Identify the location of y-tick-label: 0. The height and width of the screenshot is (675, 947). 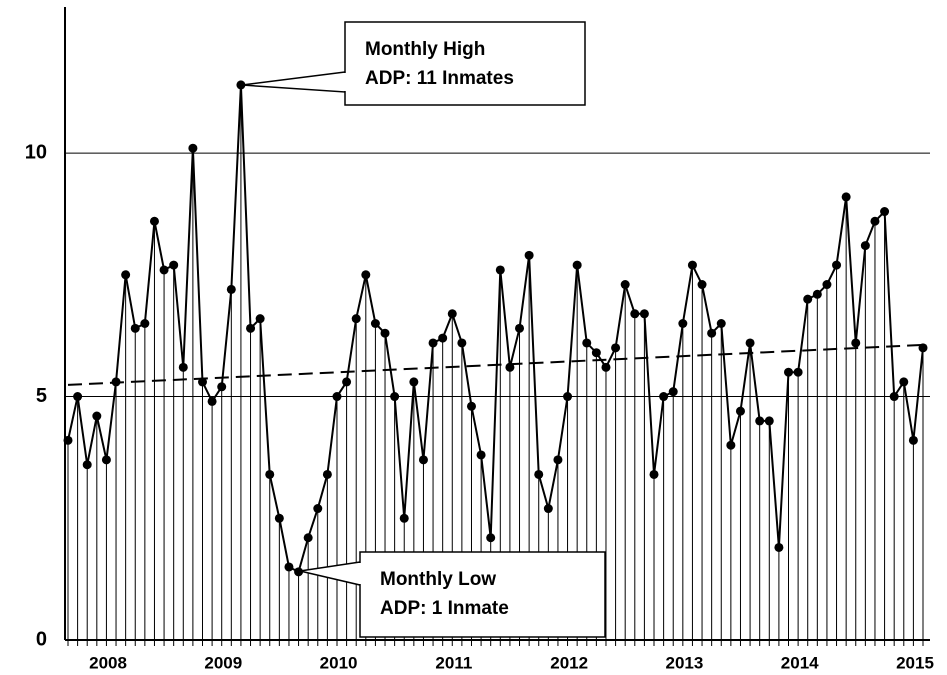
(41, 639).